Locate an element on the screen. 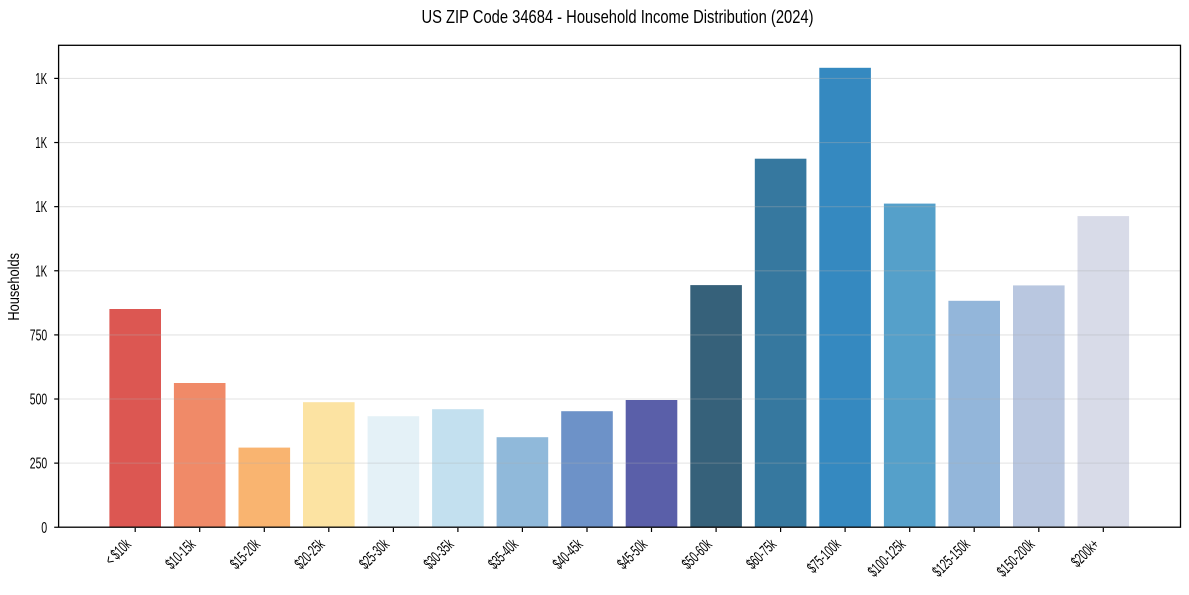 The image size is (1189, 595). svg-text: 500 is located at coordinates (38, 400).